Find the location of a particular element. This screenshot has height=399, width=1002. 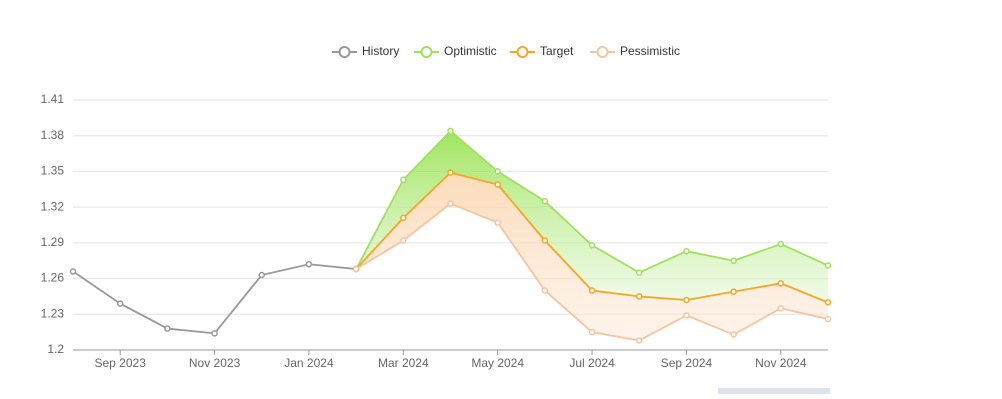

legend-label: Optimistic is located at coordinates (470, 51).